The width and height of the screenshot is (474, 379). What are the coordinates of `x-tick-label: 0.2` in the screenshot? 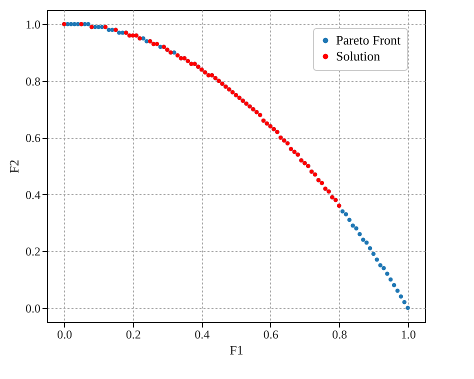 It's located at (133, 335).